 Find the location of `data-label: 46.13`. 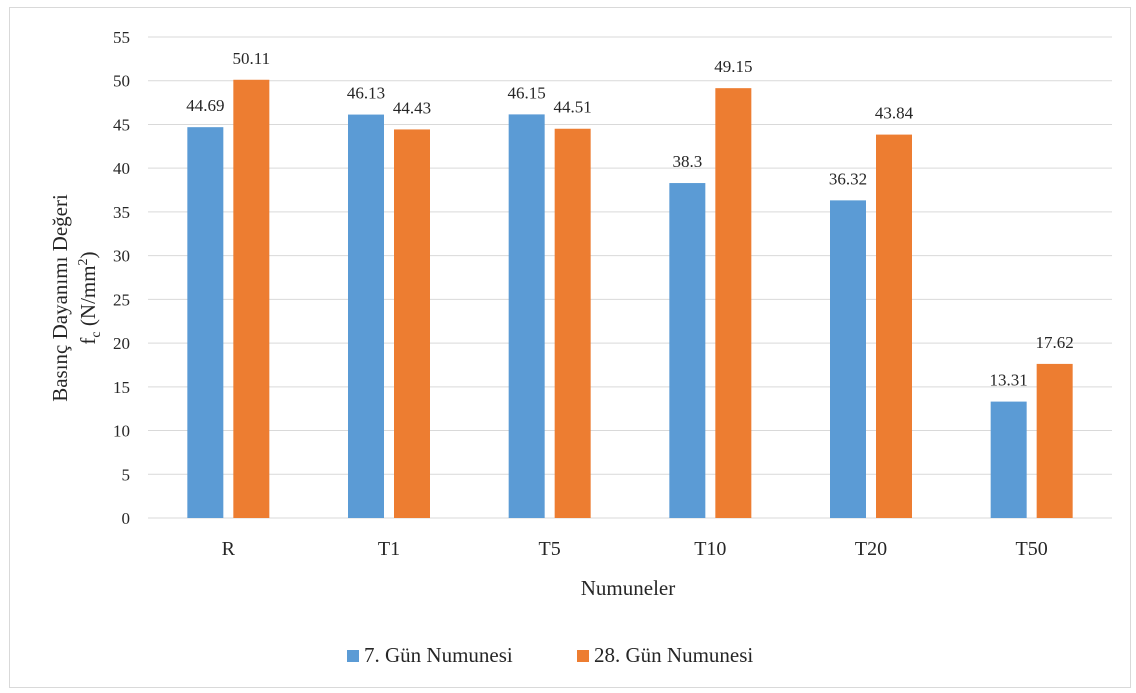

data-label: 46.13 is located at coordinates (366, 93).